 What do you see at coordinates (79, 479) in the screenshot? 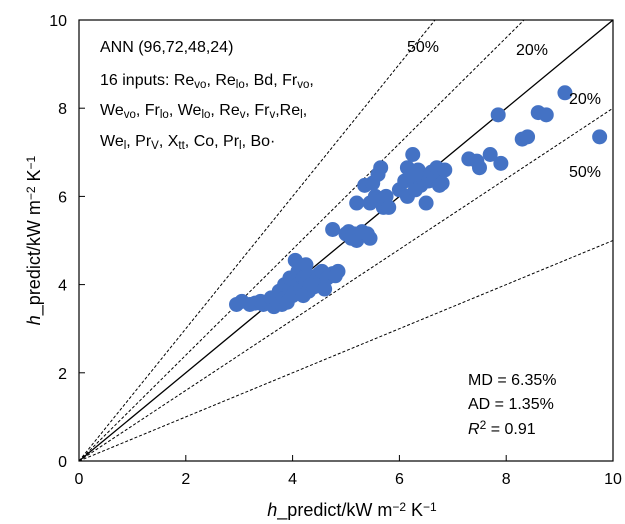
I see `x-tick-label: 0` at bounding box center [79, 479].